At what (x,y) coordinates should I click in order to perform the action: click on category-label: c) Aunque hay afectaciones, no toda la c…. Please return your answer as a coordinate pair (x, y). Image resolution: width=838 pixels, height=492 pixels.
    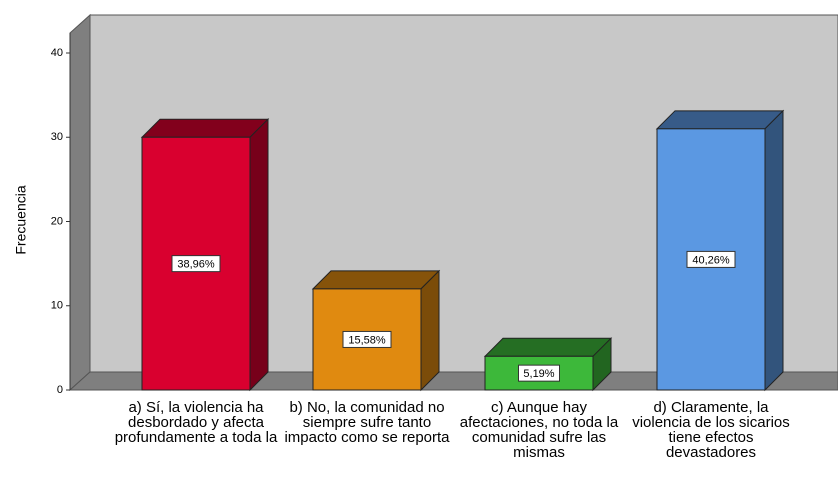
    Looking at the image, I should click on (539, 430).